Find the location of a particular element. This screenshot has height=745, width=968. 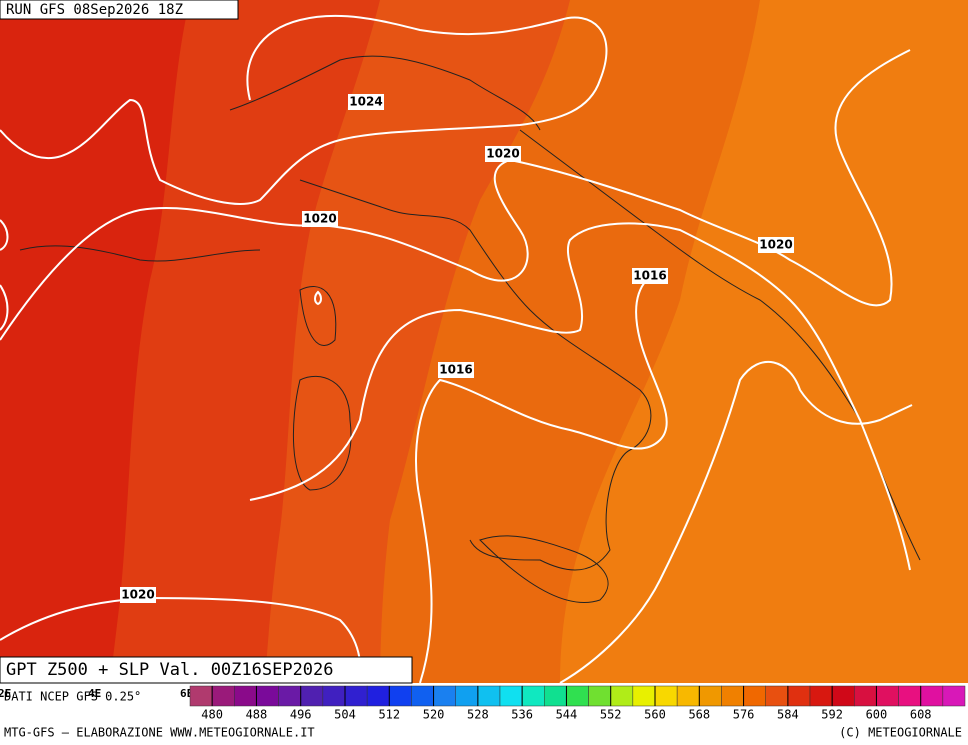

colorbar-label: 568 is located at coordinates (699, 715).